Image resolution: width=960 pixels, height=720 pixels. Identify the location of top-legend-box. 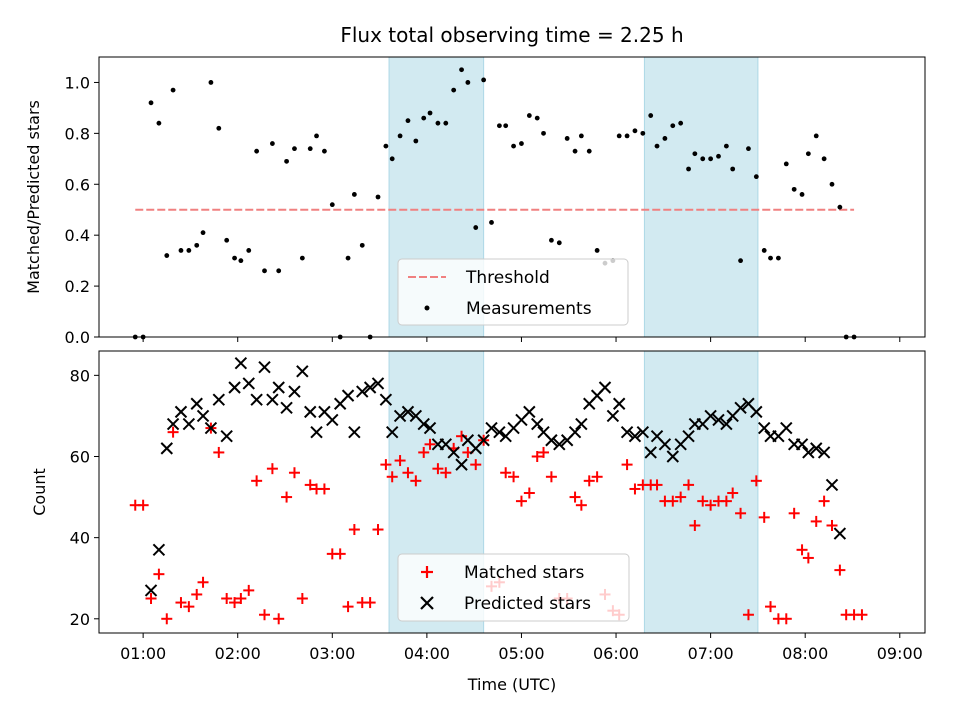
(513, 292).